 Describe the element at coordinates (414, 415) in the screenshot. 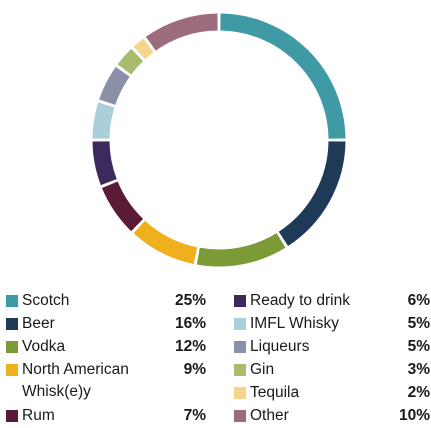

I see `legend-value-other: 10%` at that location.